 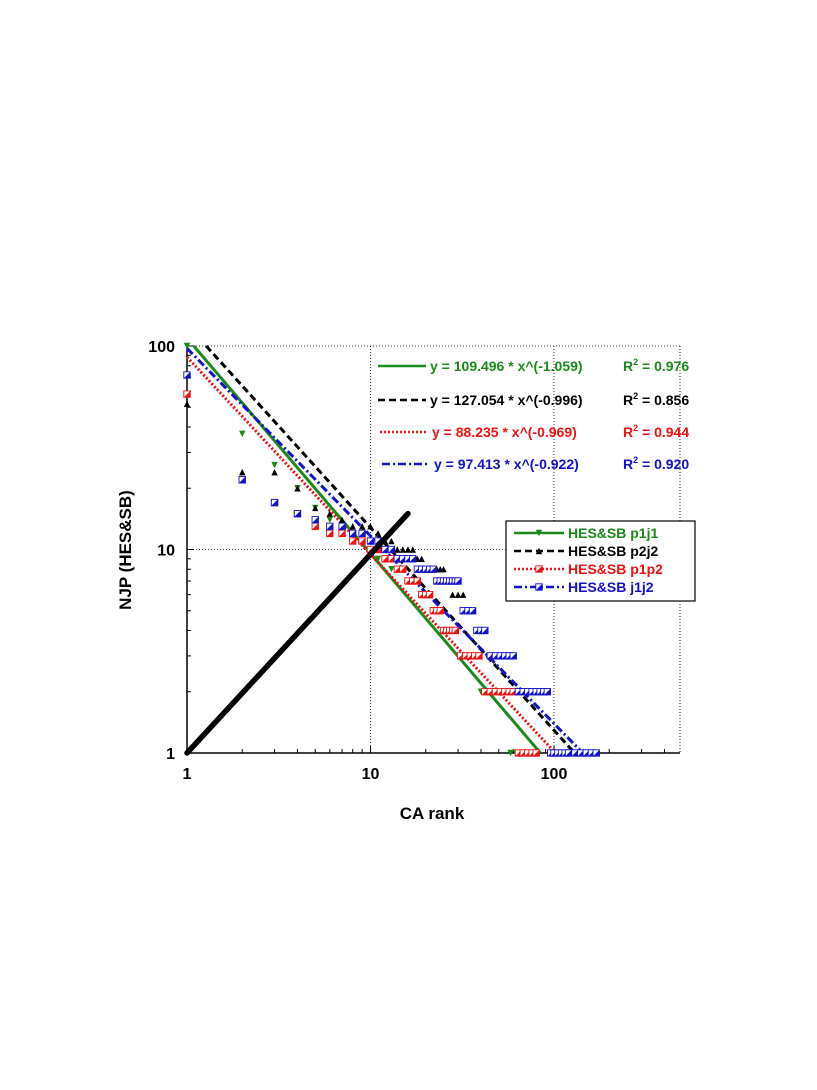 I want to click on y-tick-label: 100, so click(x=161, y=347).